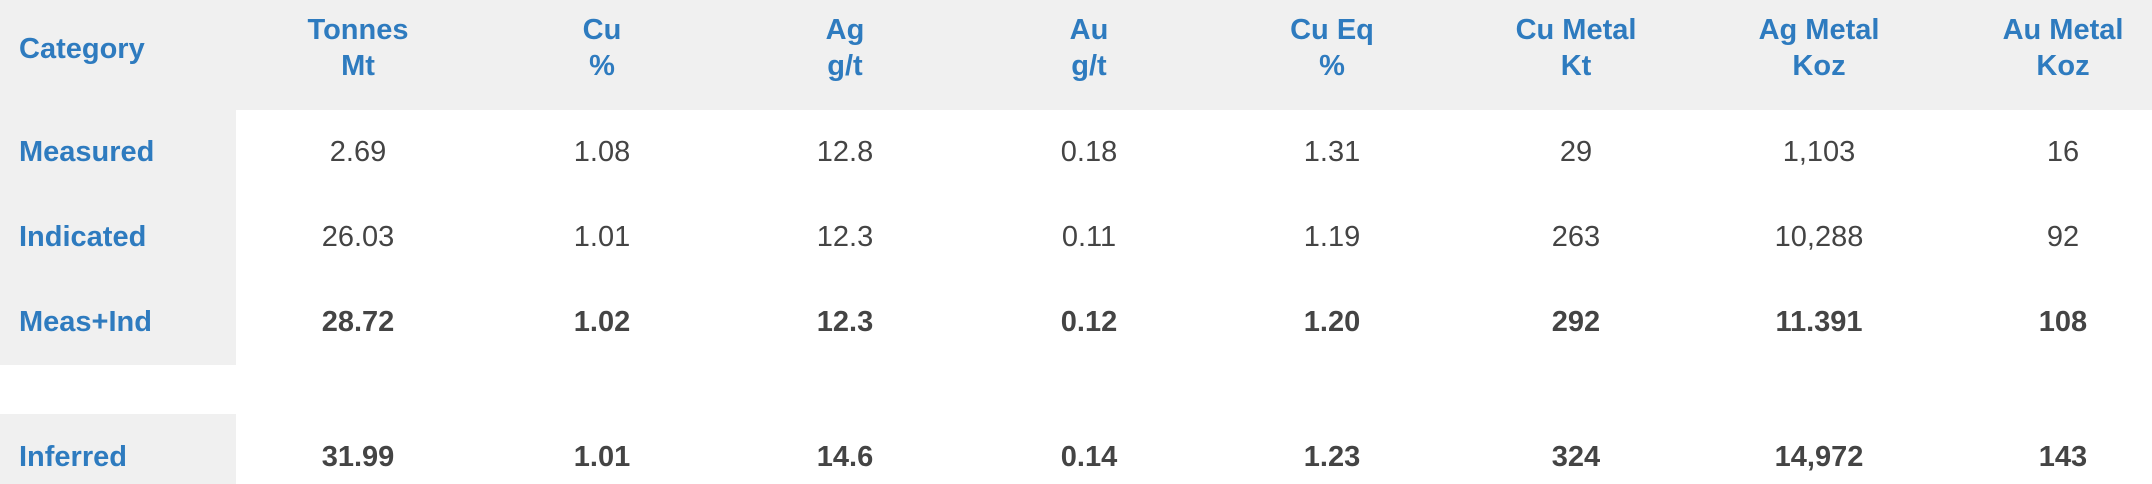 This screenshot has height=484, width=2152. What do you see at coordinates (1332, 30) in the screenshot?
I see `column-header: Cu Eq` at bounding box center [1332, 30].